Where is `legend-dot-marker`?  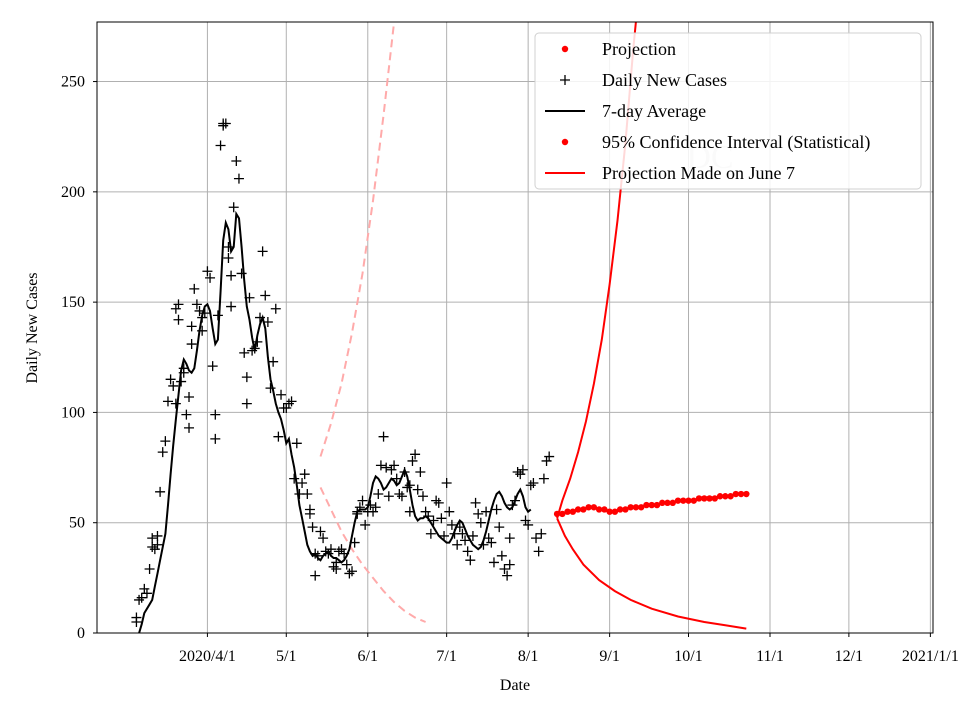 legend-dot-marker is located at coordinates (565, 49).